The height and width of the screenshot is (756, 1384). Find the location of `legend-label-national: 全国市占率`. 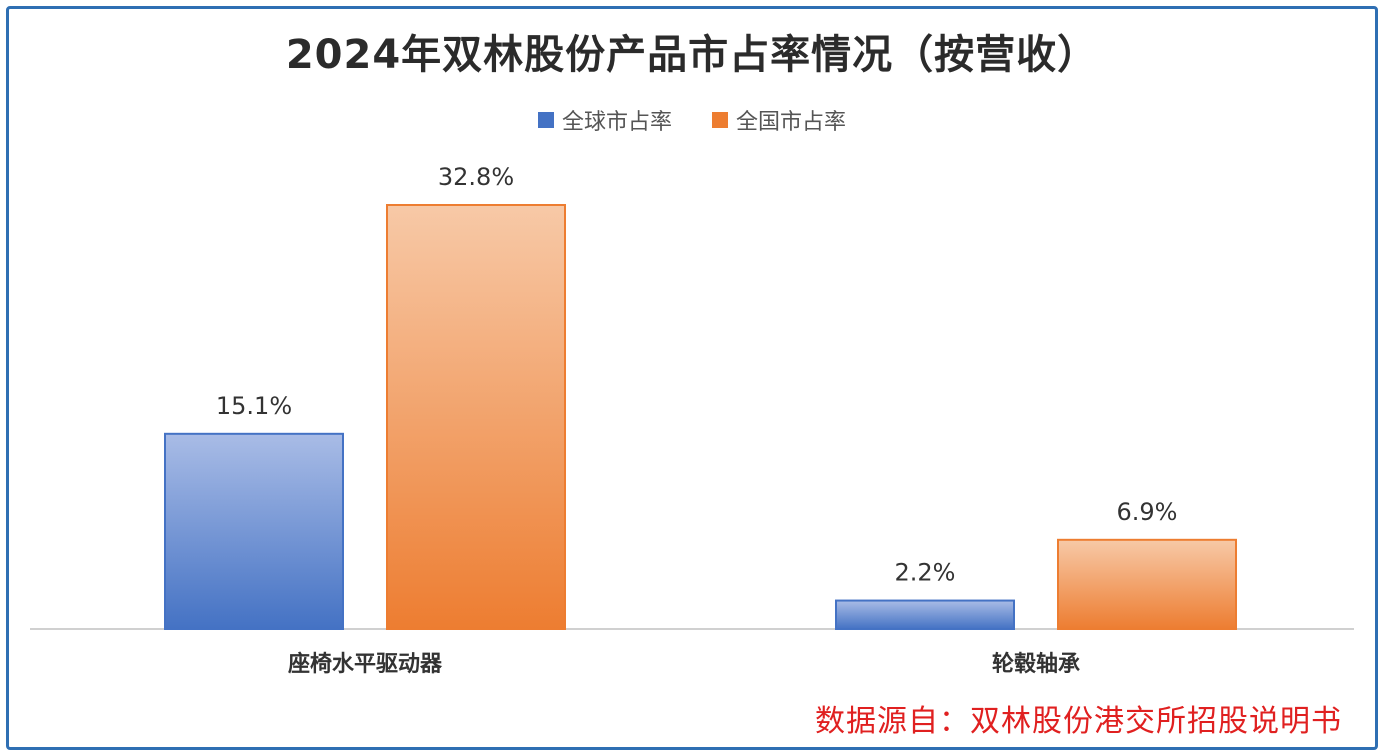

legend-label-national: 全国市占率 is located at coordinates (791, 122).